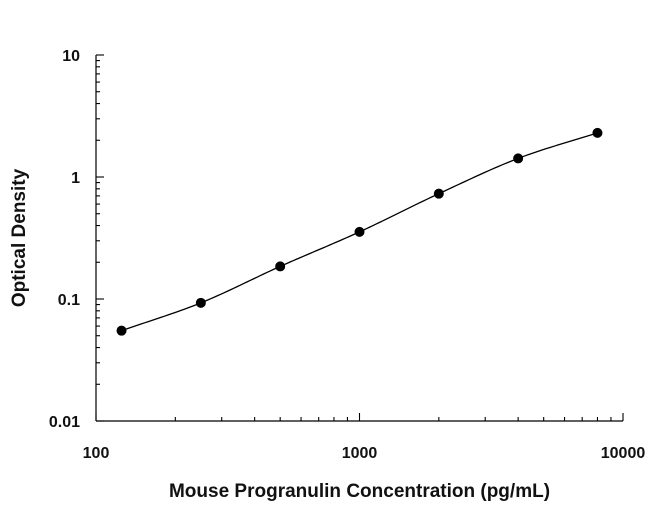 Image resolution: width=650 pixels, height=505 pixels. What do you see at coordinates (71, 56) in the screenshot?
I see `y-tick-label-10: 10` at bounding box center [71, 56].